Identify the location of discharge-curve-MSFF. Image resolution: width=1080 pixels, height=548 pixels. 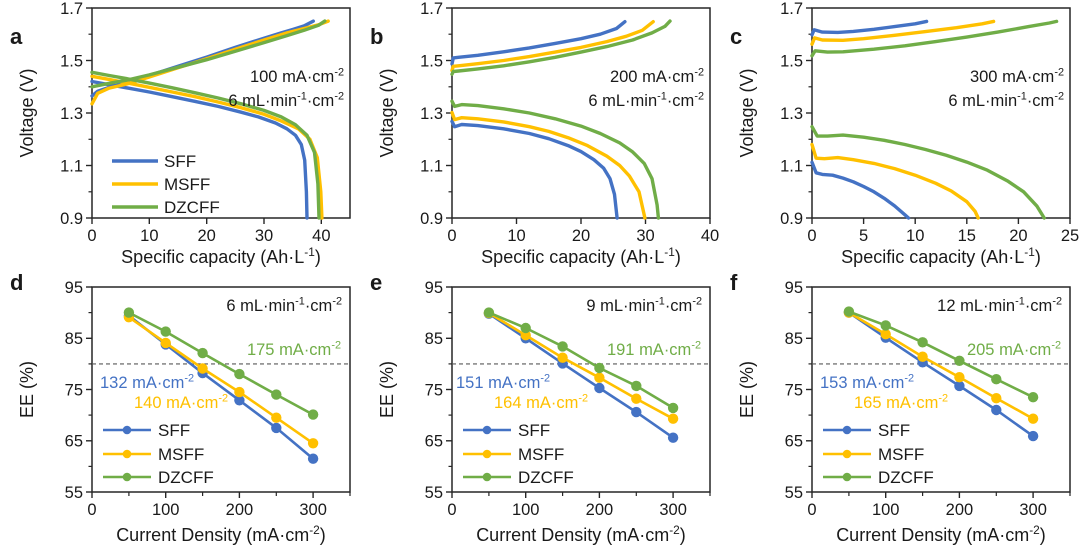
(548, 165).